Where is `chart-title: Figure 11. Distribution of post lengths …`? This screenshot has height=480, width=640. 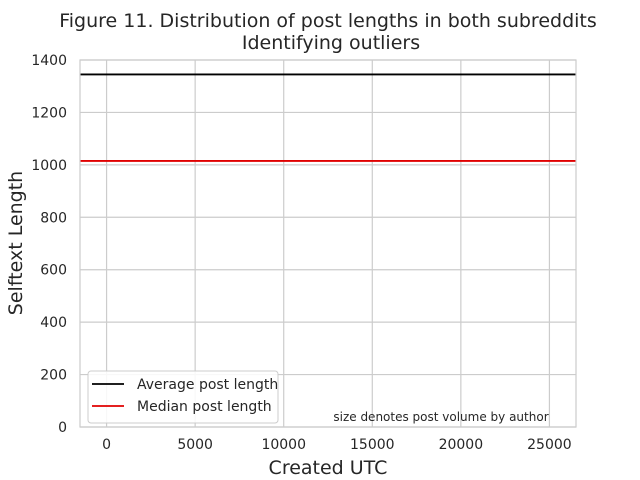
chart-title: Figure 11. Distribution of post lengths … is located at coordinates (328, 21).